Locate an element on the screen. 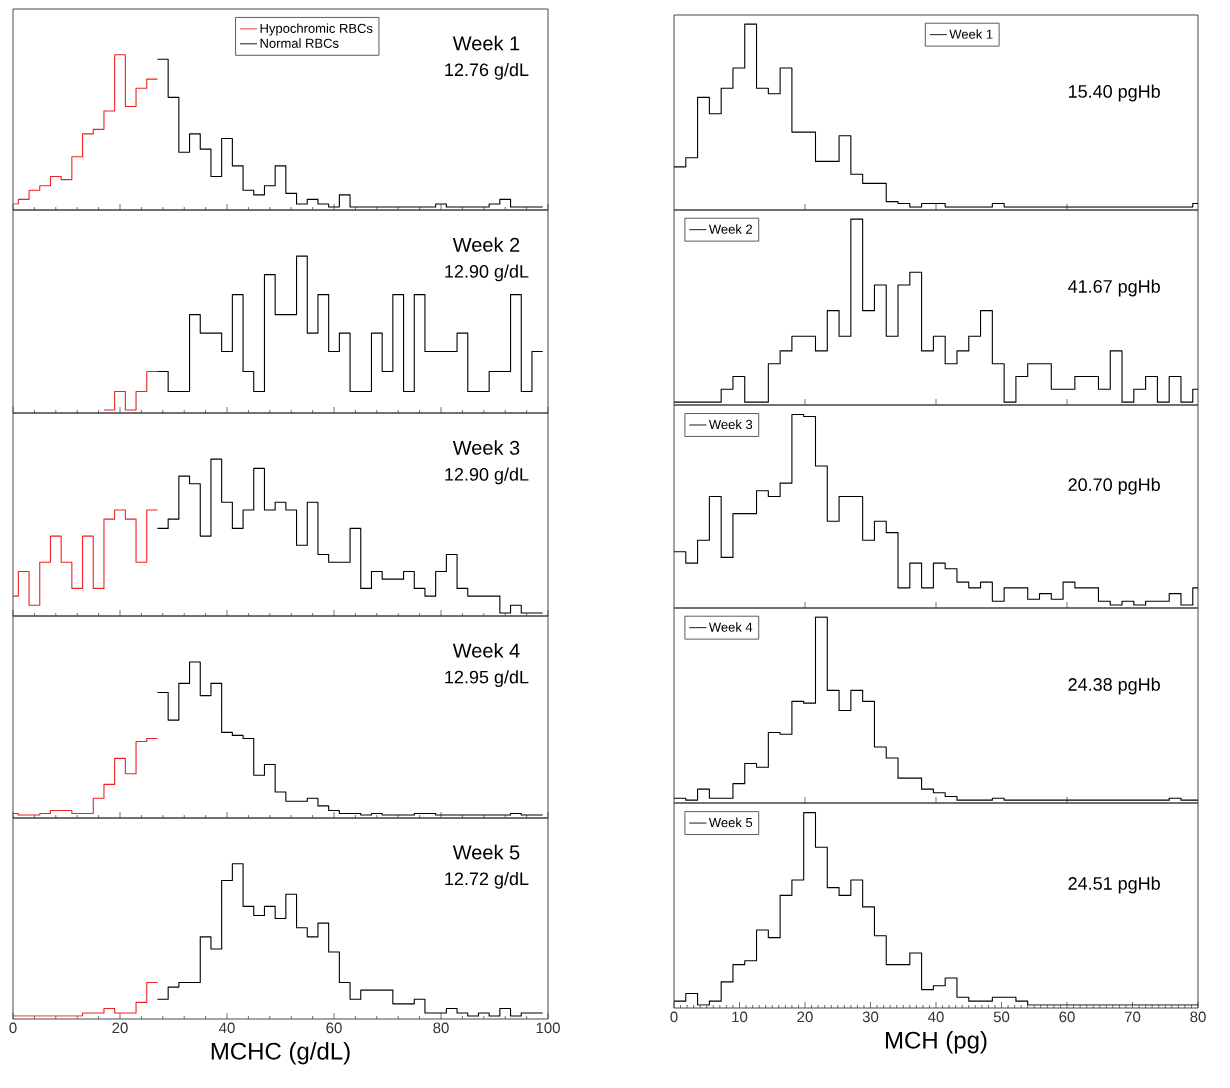 Image resolution: width=1230 pixels, height=1088 pixels. text: Week 2 is located at coordinates (486, 244).